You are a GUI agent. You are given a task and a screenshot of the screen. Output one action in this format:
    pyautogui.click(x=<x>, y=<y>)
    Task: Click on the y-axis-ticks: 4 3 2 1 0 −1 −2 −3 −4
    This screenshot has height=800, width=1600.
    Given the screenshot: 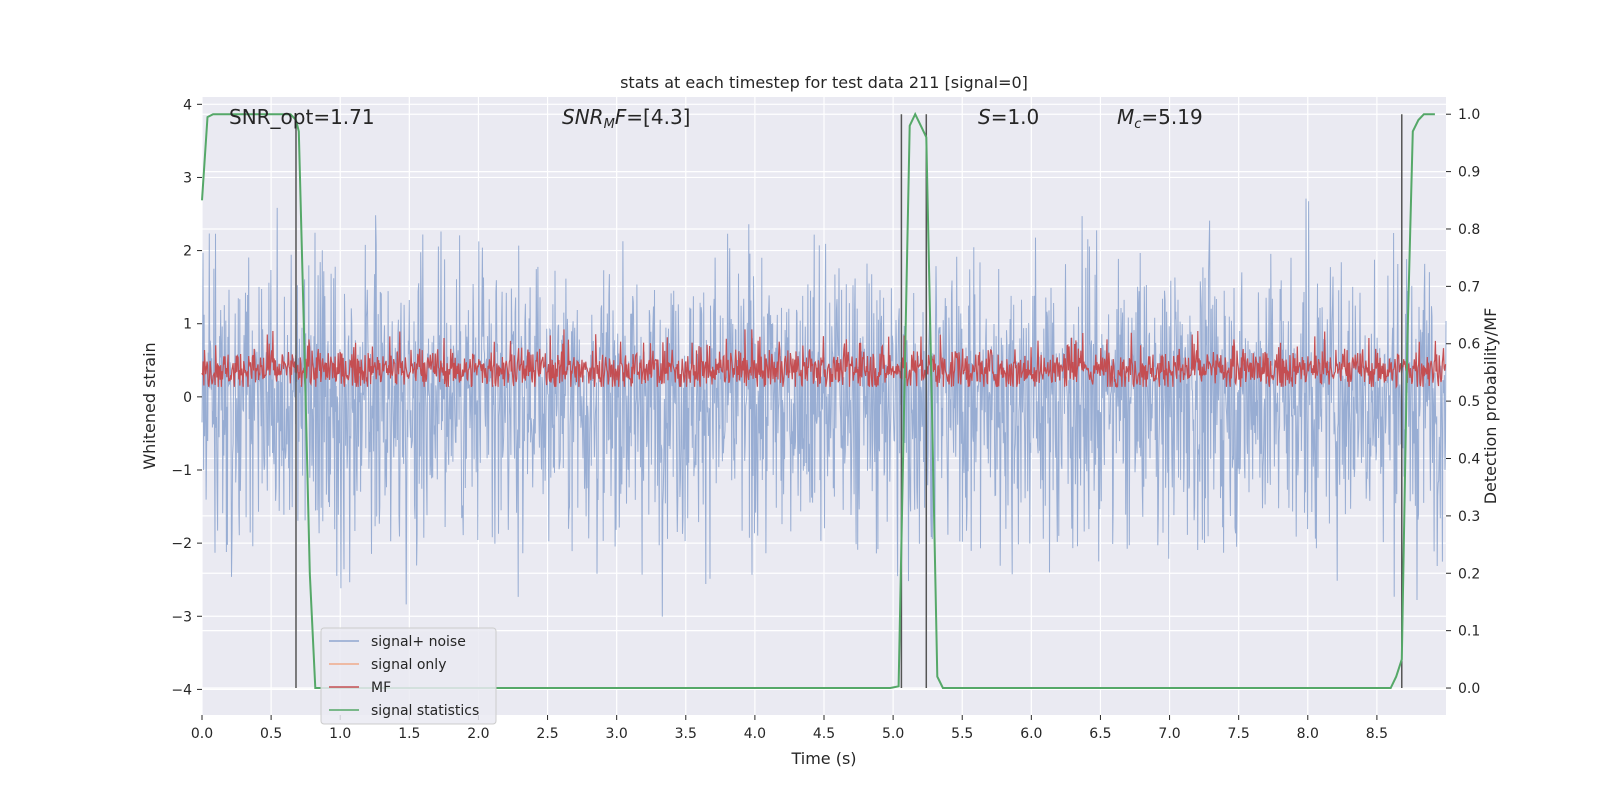 What is the action you would take?
    pyautogui.click(x=186, y=397)
    